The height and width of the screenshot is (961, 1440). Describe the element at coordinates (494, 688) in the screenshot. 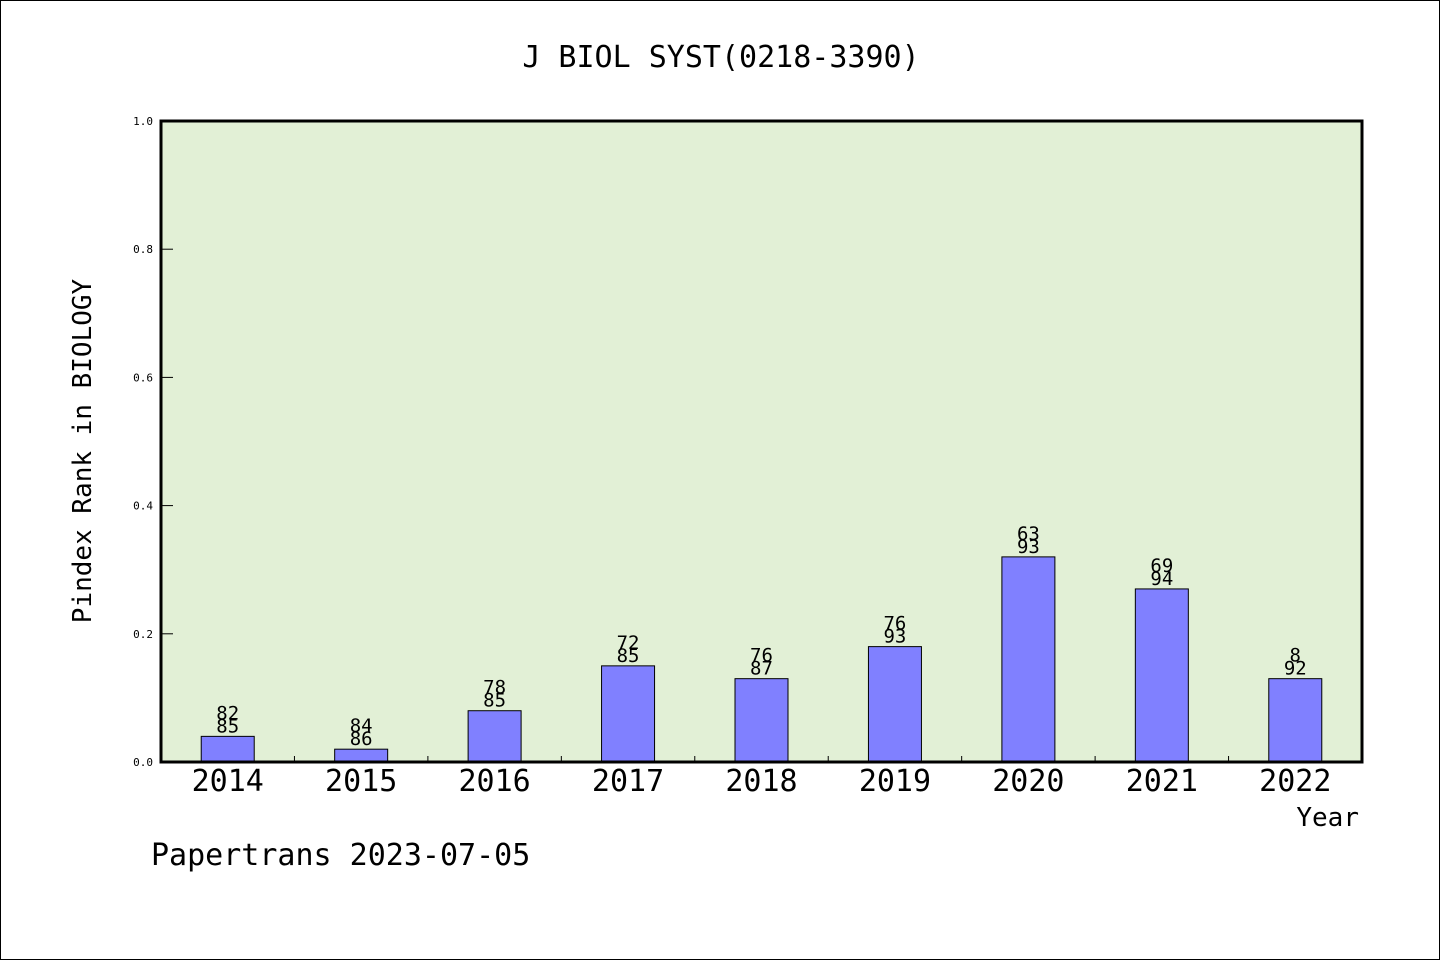

I see `bar-label-top: 78` at that location.